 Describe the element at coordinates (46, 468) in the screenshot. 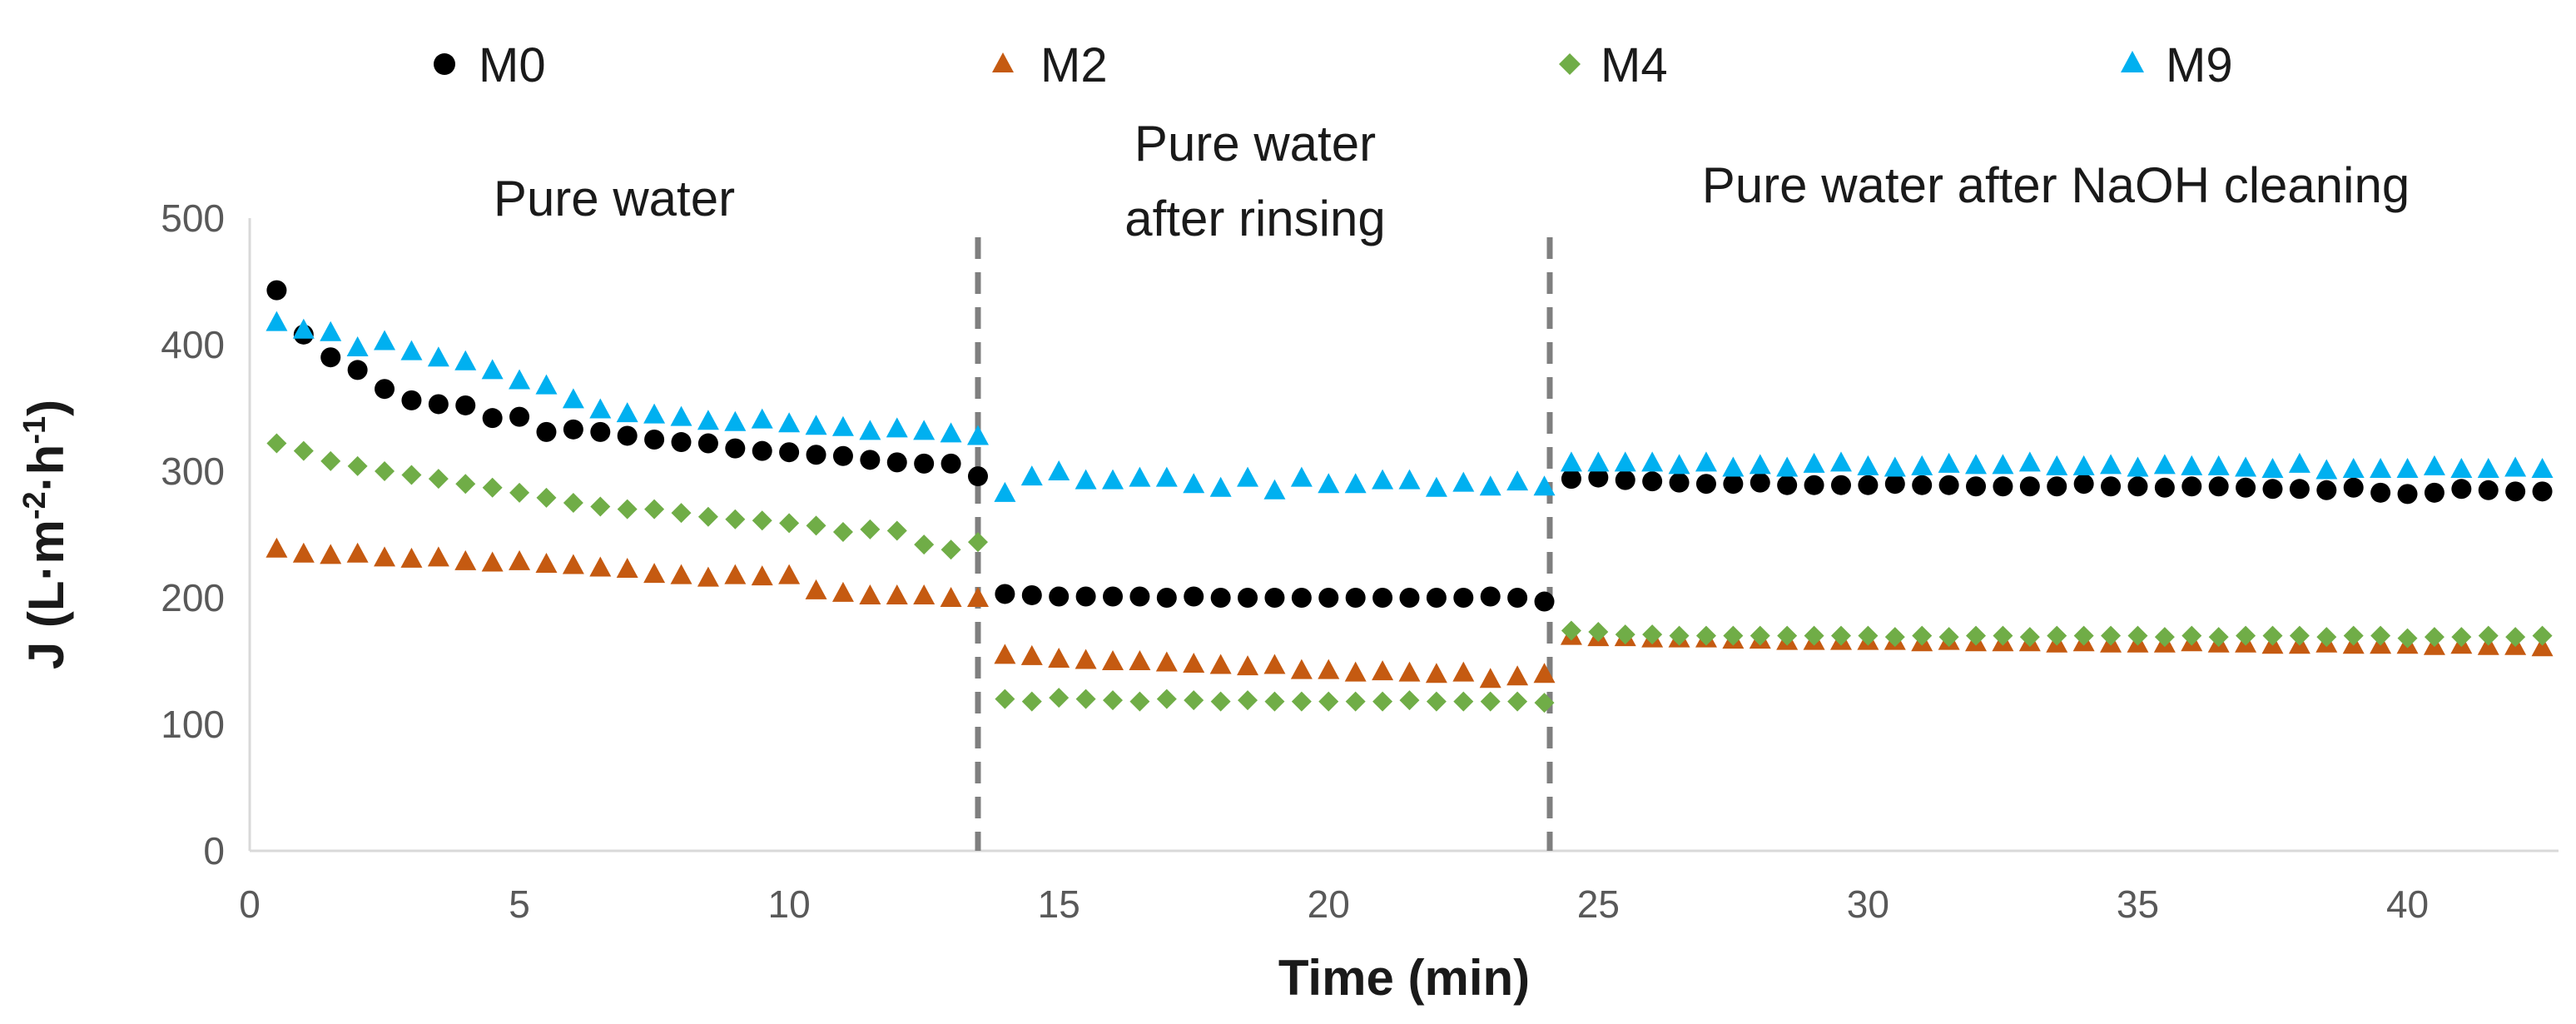

I see `y-axis-title-mid: ·h` at that location.